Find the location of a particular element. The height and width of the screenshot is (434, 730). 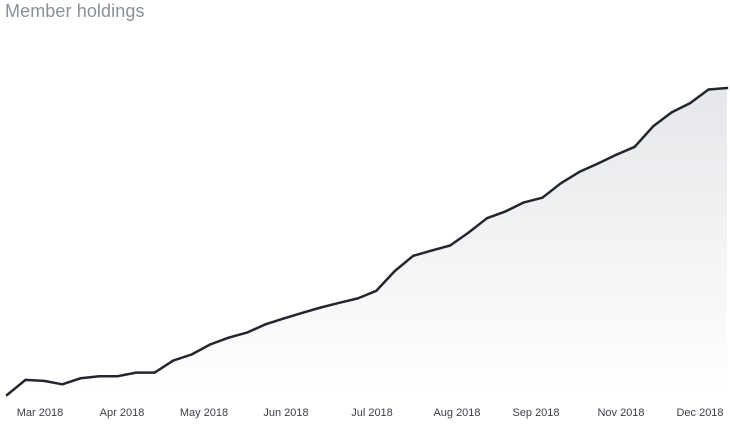

x-tick-label: Aug 2018 is located at coordinates (456, 413).